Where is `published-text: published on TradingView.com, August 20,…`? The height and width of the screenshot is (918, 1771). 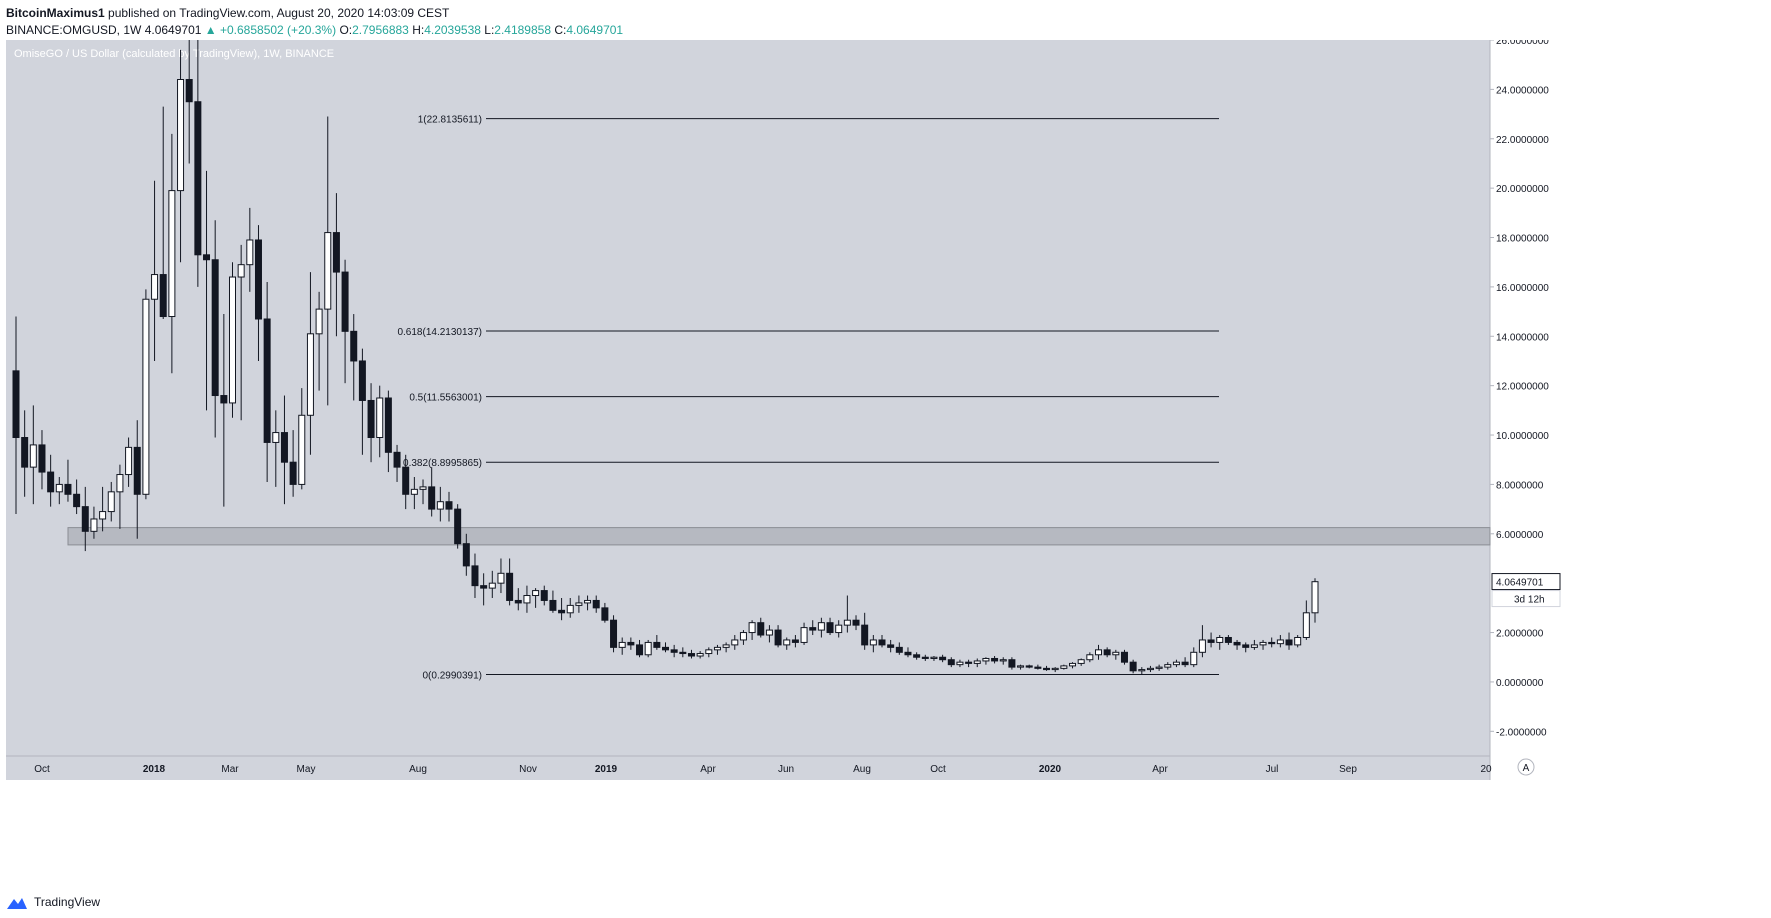
published-text: published on TradingView.com, August 20,… is located at coordinates (279, 13).